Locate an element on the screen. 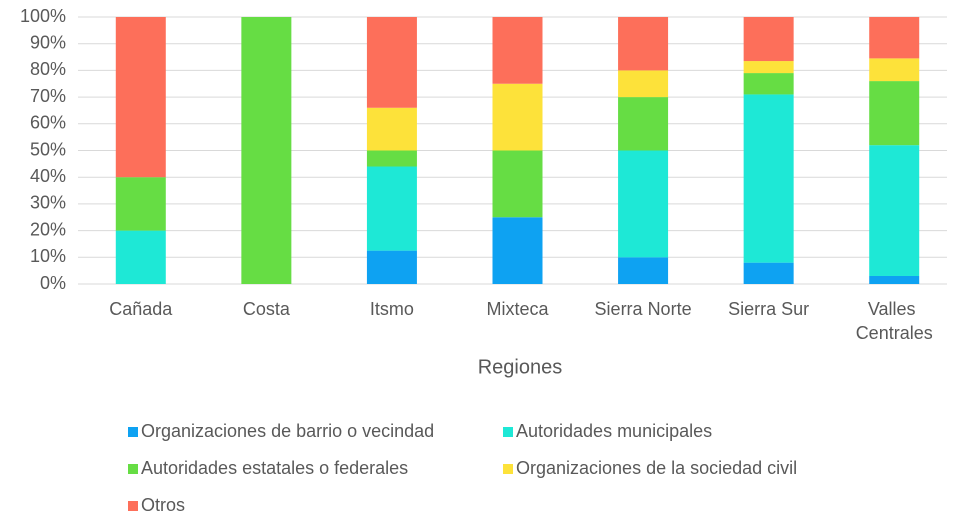 This screenshot has height=517, width=957. legend-label: Autoridades municipales is located at coordinates (614, 431).